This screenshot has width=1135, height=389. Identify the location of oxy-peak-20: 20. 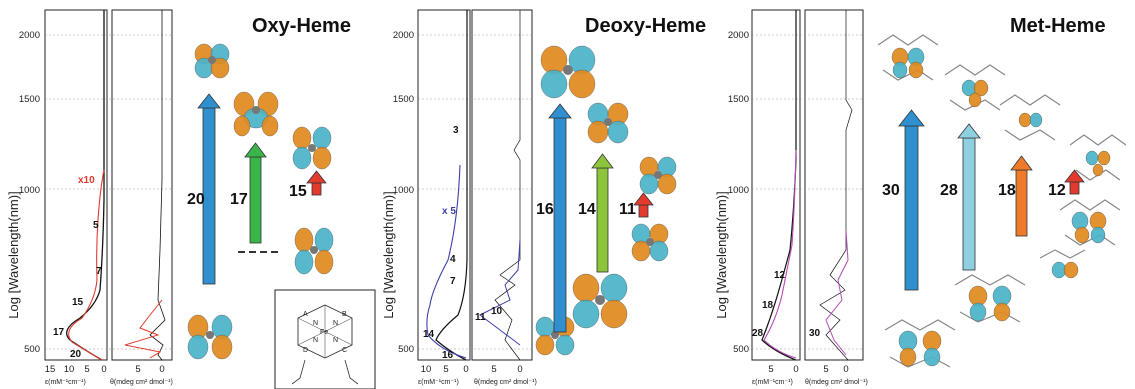
(76, 354).